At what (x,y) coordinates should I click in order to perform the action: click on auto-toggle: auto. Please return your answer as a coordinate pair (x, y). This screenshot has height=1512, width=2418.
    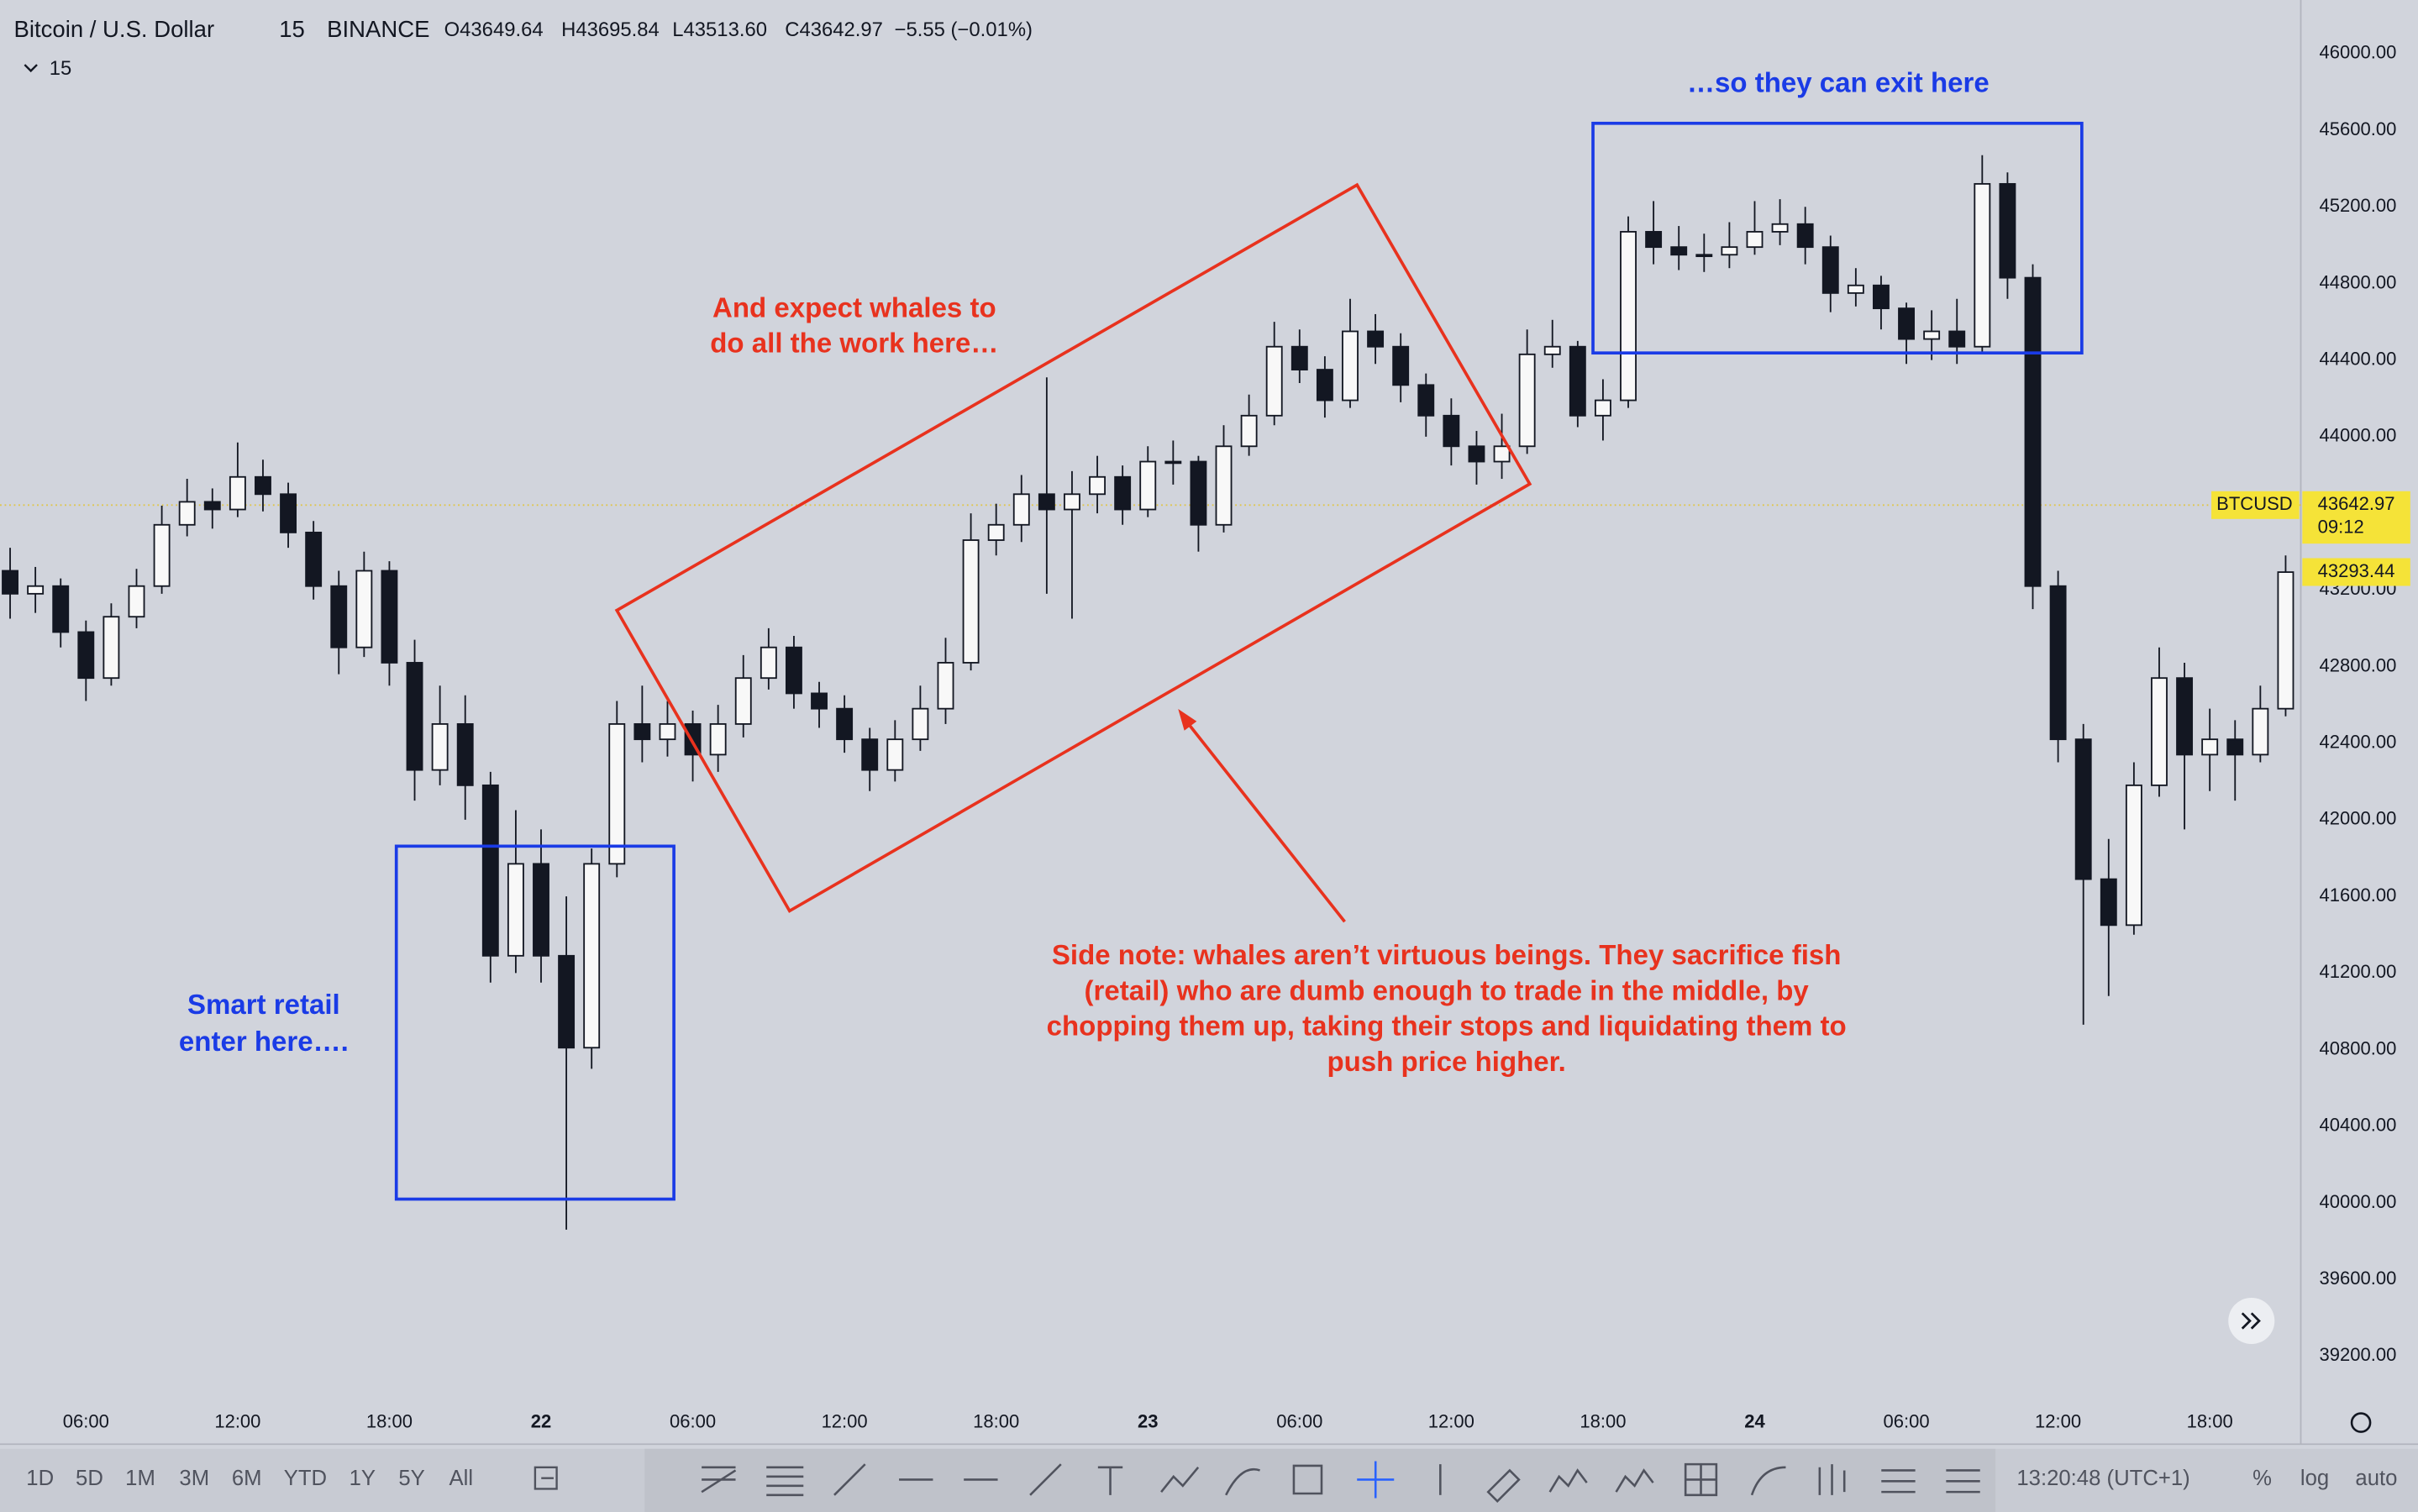
    Looking at the image, I should click on (2376, 1478).